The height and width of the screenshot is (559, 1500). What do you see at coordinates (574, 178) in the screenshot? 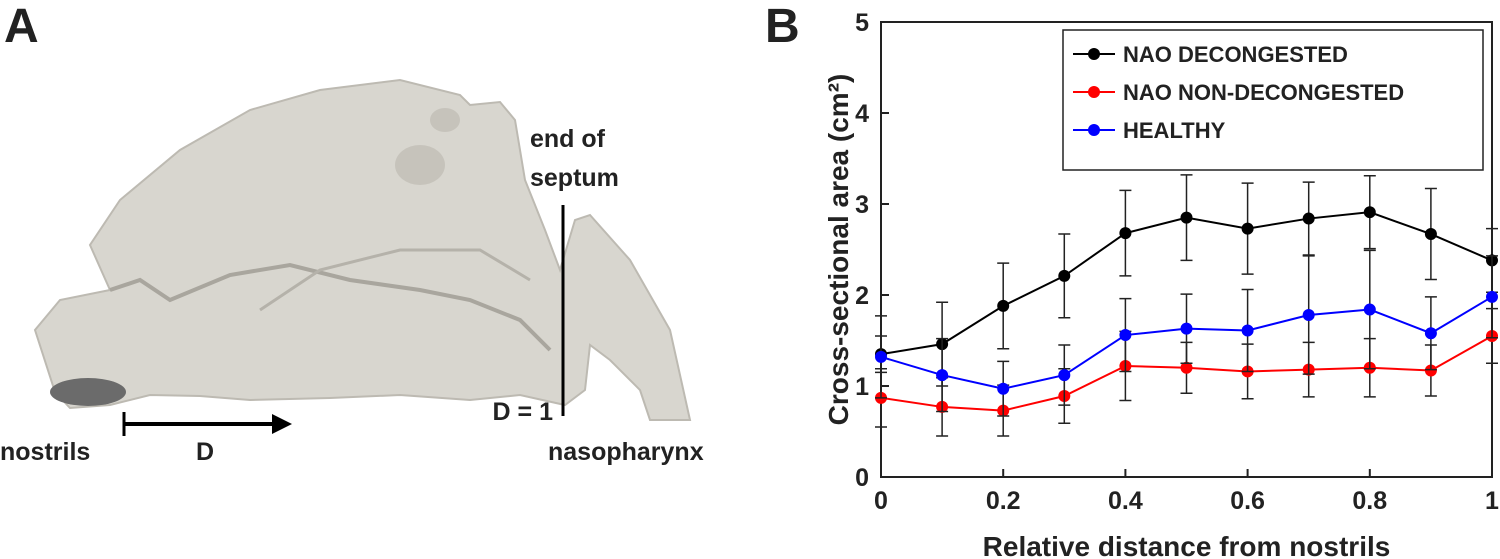
I see `annotation: septum` at bounding box center [574, 178].